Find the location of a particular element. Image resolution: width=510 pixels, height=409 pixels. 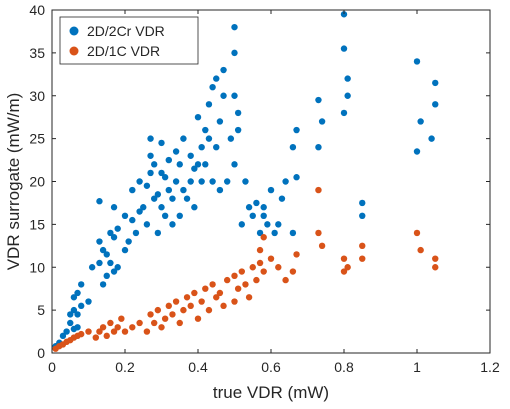

legend-marker-2d-1c is located at coordinates (74, 51).